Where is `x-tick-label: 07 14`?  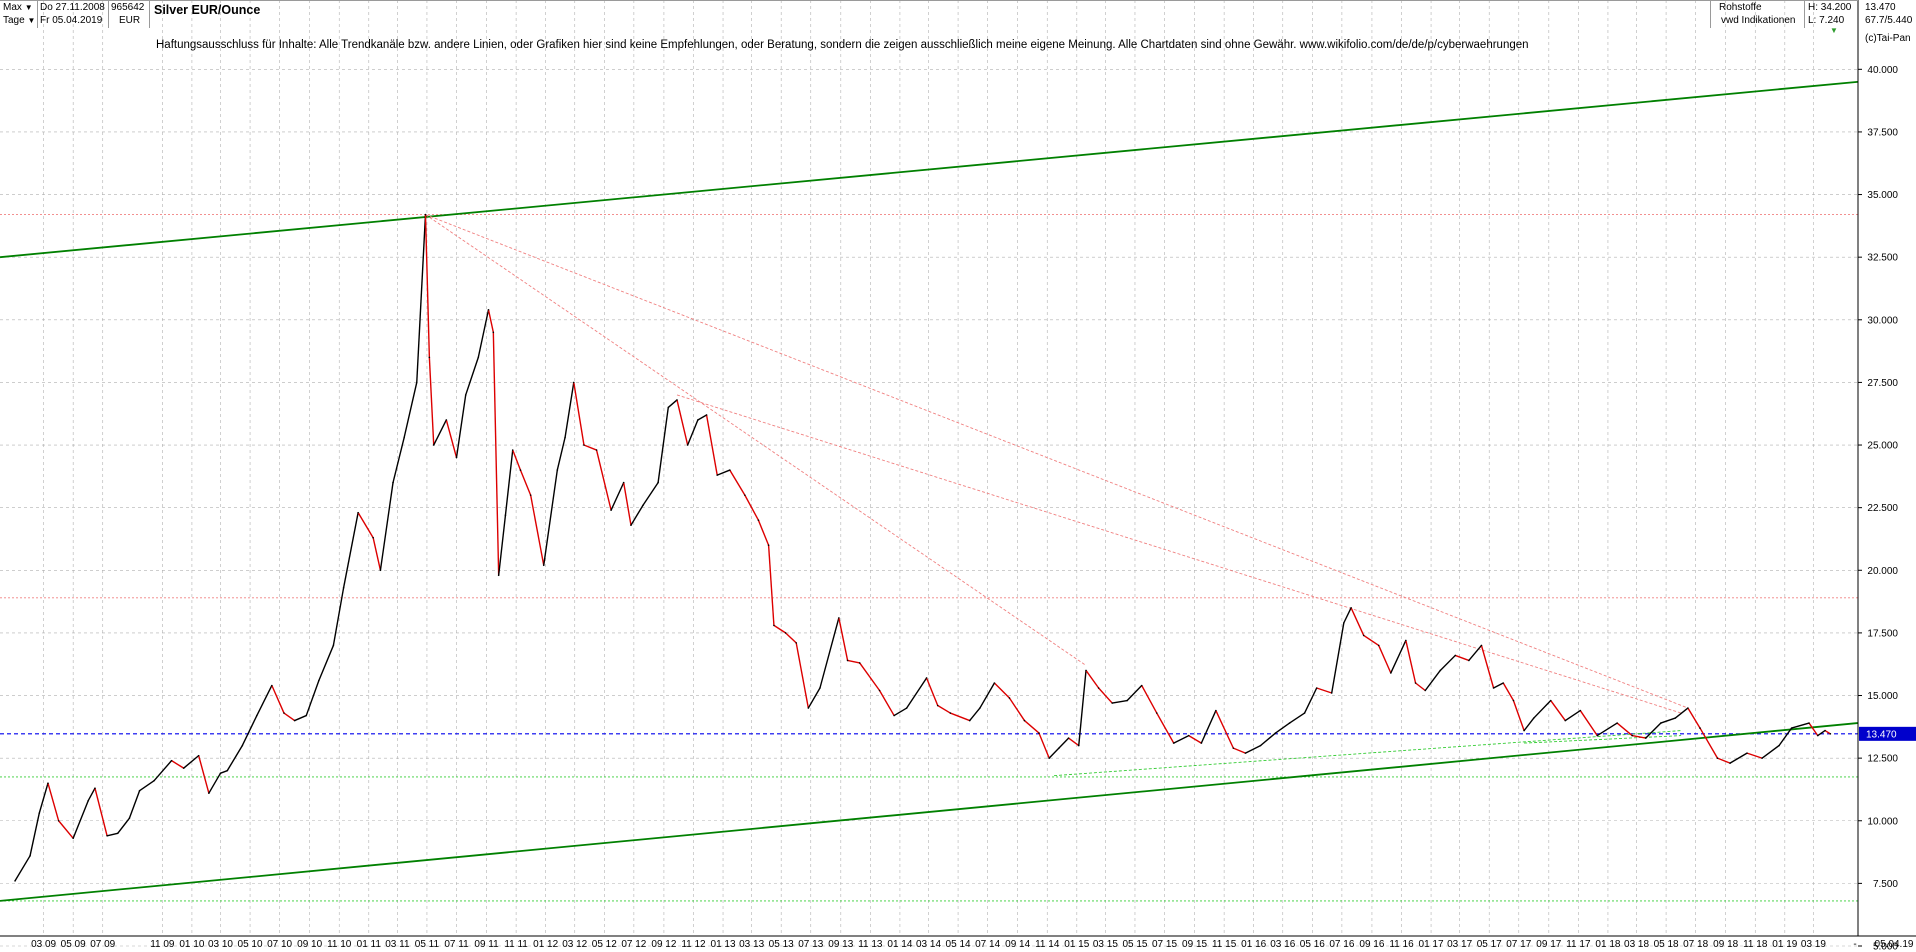
x-tick-label: 07 14 is located at coordinates (987, 944).